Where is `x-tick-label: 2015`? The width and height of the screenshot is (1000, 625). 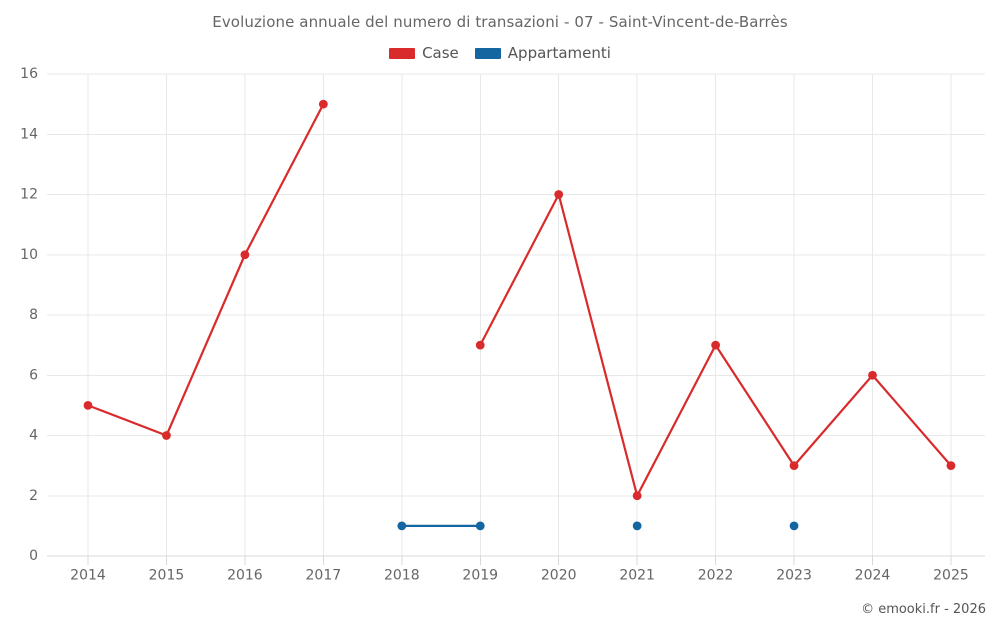 x-tick-label: 2015 is located at coordinates (167, 576).